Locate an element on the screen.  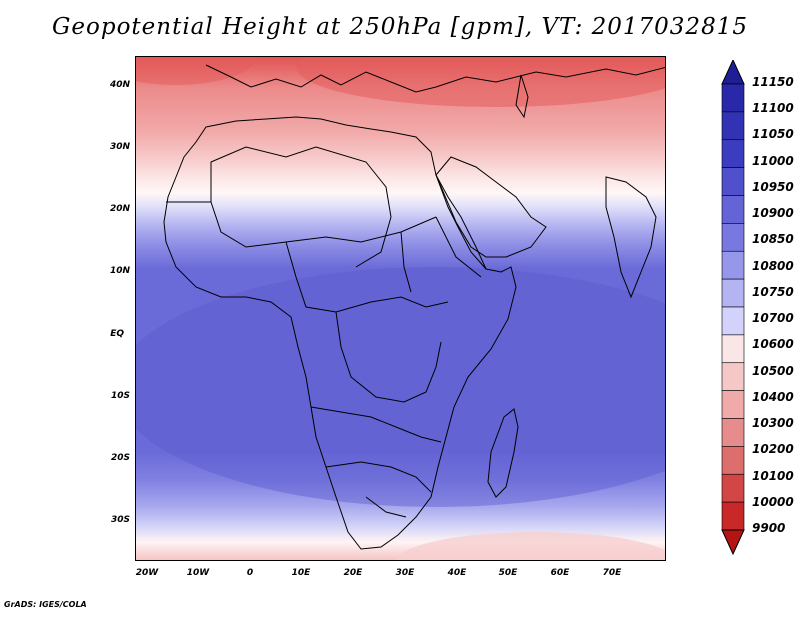
lon-label-40e: 40E is located at coordinates (457, 573).